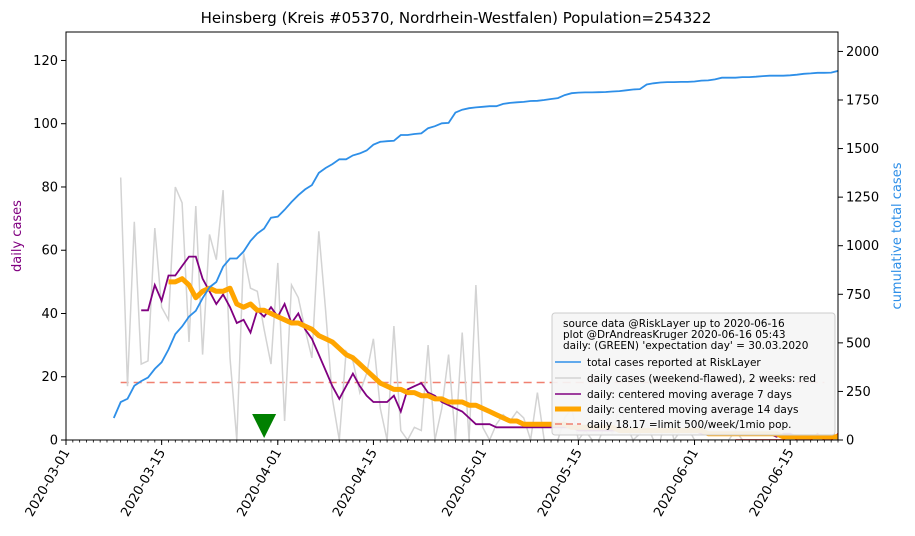  What do you see at coordinates (49, 377) in the screenshot?
I see `left-tick-label-1: 20` at bounding box center [49, 377].